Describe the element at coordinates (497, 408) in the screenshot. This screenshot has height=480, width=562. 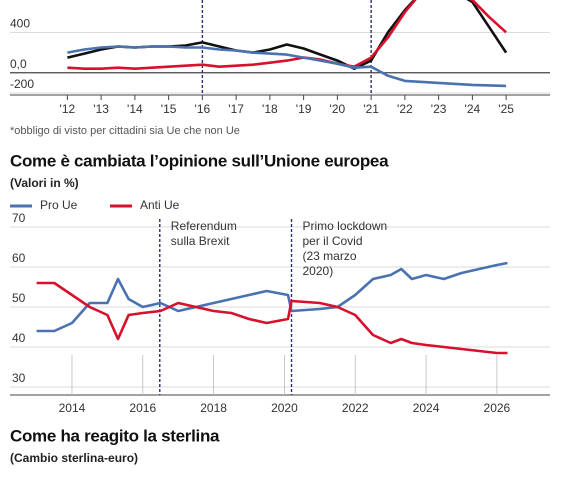
I see `x-tick-label: 2026` at that location.